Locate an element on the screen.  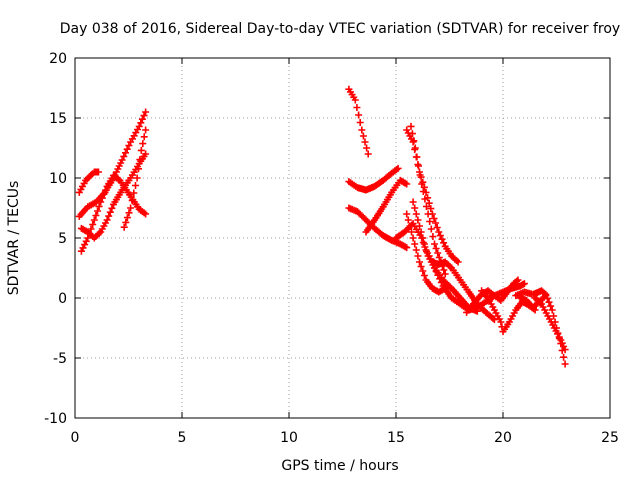
y-tick-label: 0 is located at coordinates (62, 299).